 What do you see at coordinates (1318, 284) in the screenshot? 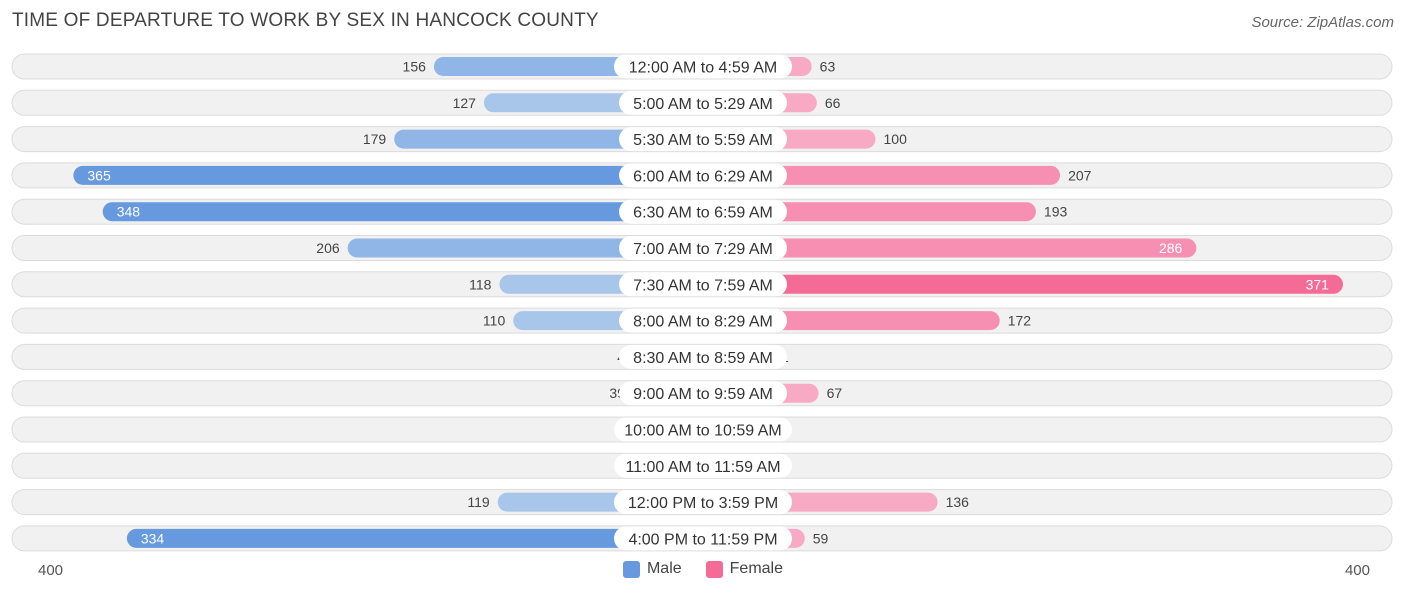
I see `female-value-label: 371` at bounding box center [1318, 284].